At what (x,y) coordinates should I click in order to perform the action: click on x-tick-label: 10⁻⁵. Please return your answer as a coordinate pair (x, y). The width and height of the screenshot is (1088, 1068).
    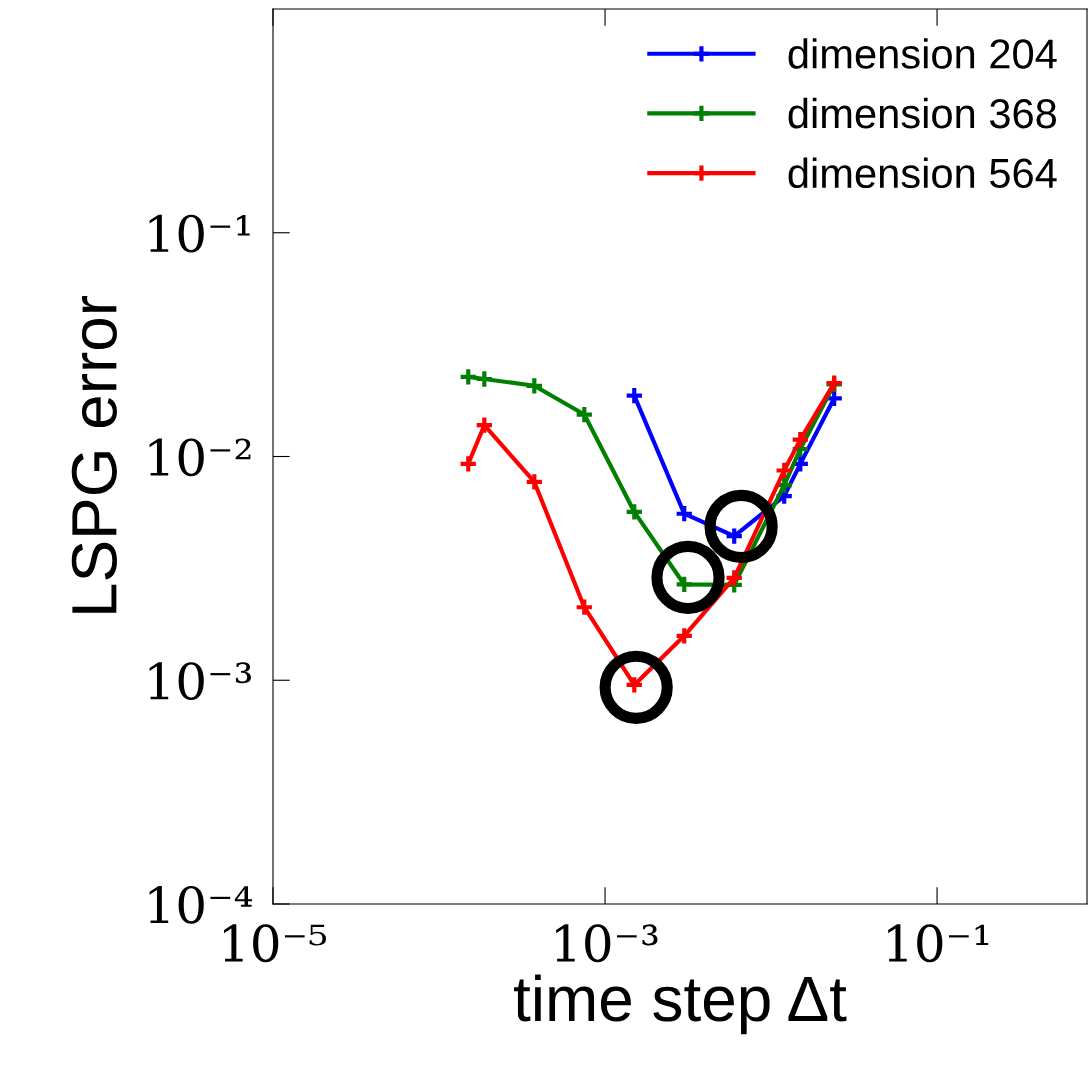
    Looking at the image, I should click on (275, 943).